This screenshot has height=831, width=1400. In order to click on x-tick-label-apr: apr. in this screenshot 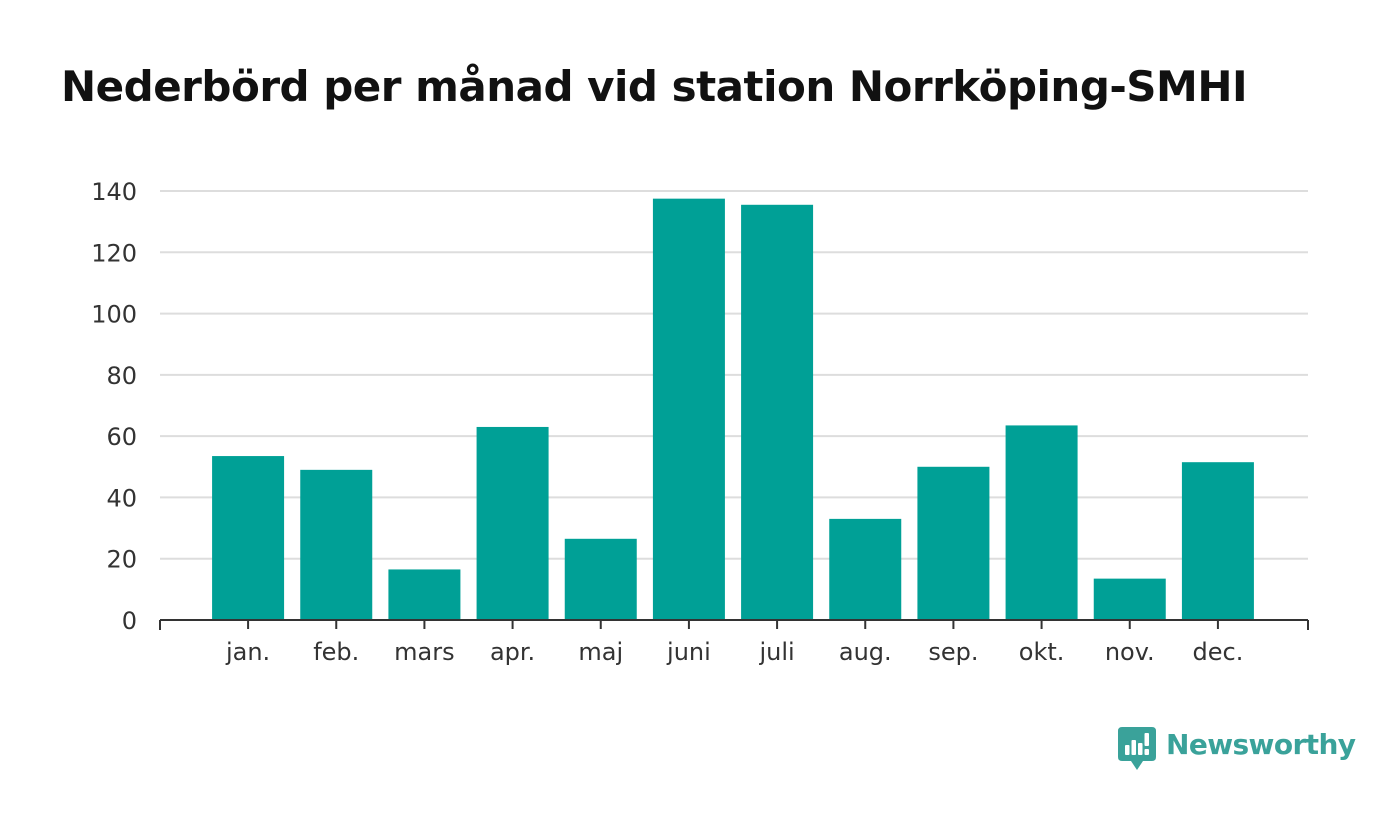, I will do `click(512, 652)`.